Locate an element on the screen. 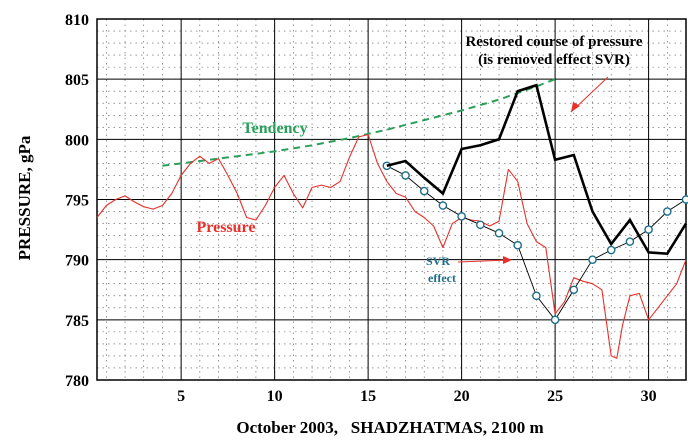 The height and width of the screenshot is (441, 688). annotation-svr-line1: SVR is located at coordinates (438, 261).